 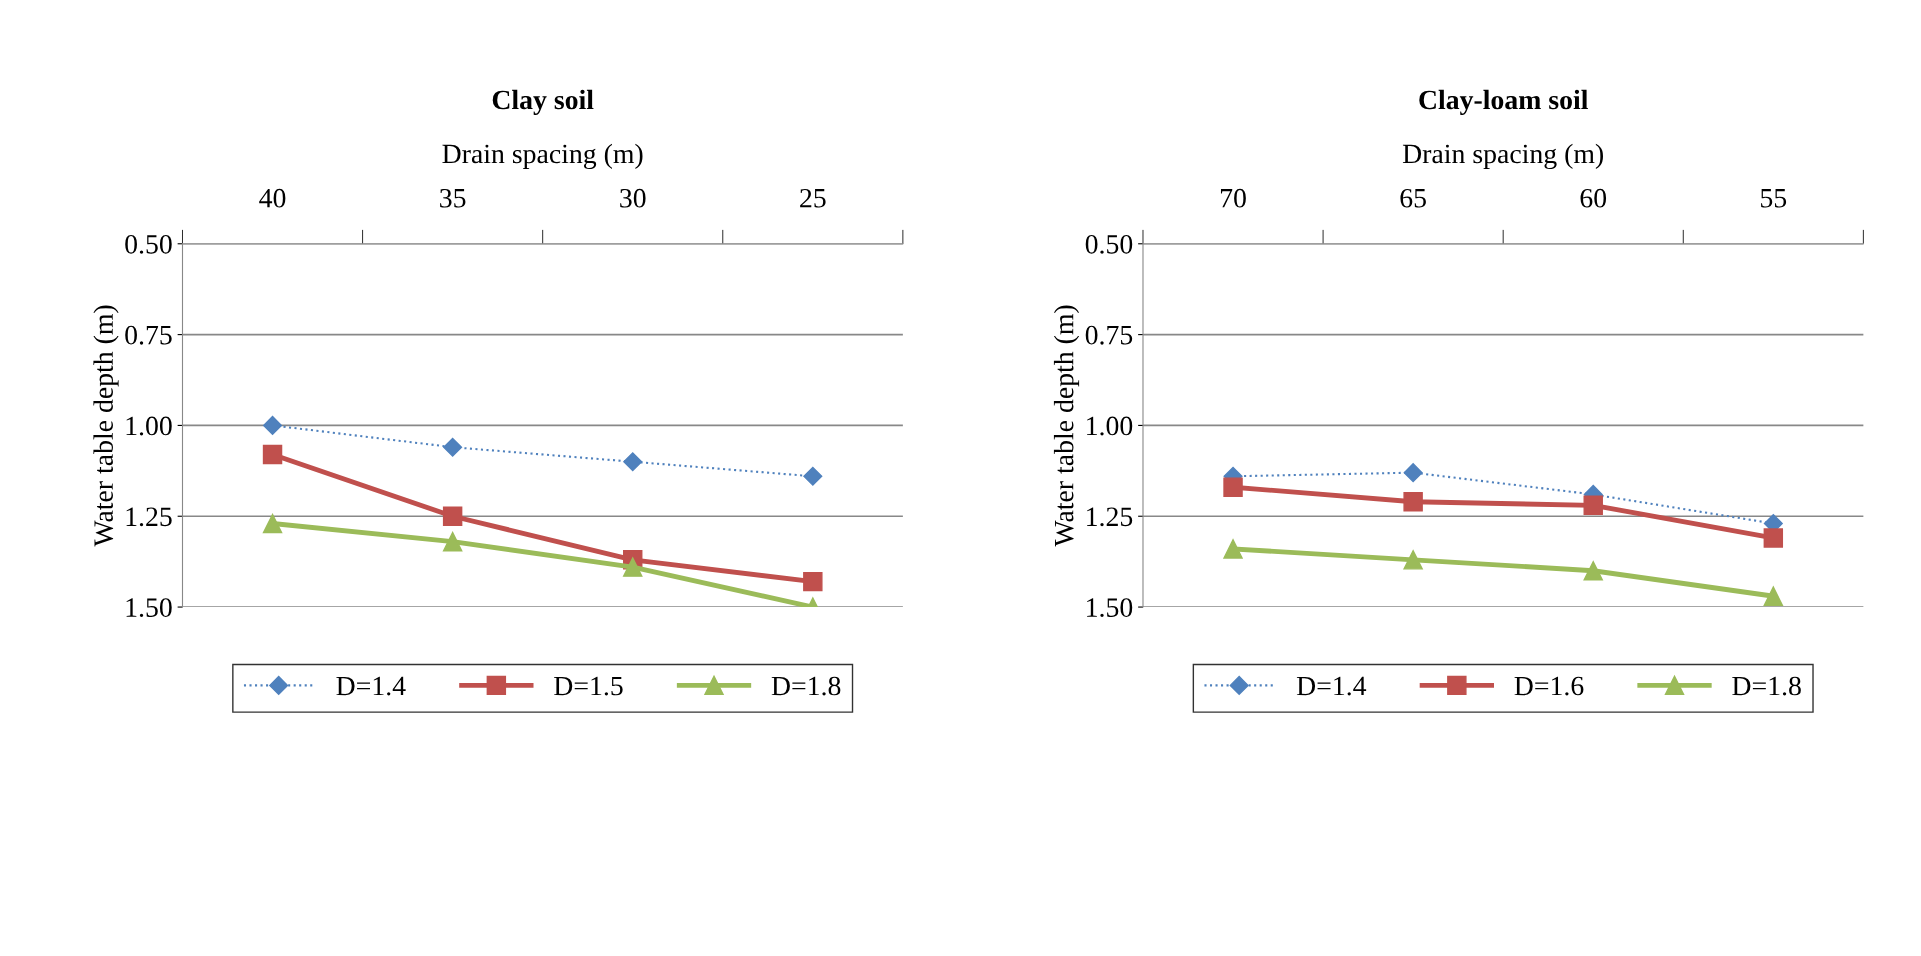 What do you see at coordinates (1503, 102) in the screenshot?
I see `chart-title: Clay-loam soil` at bounding box center [1503, 102].